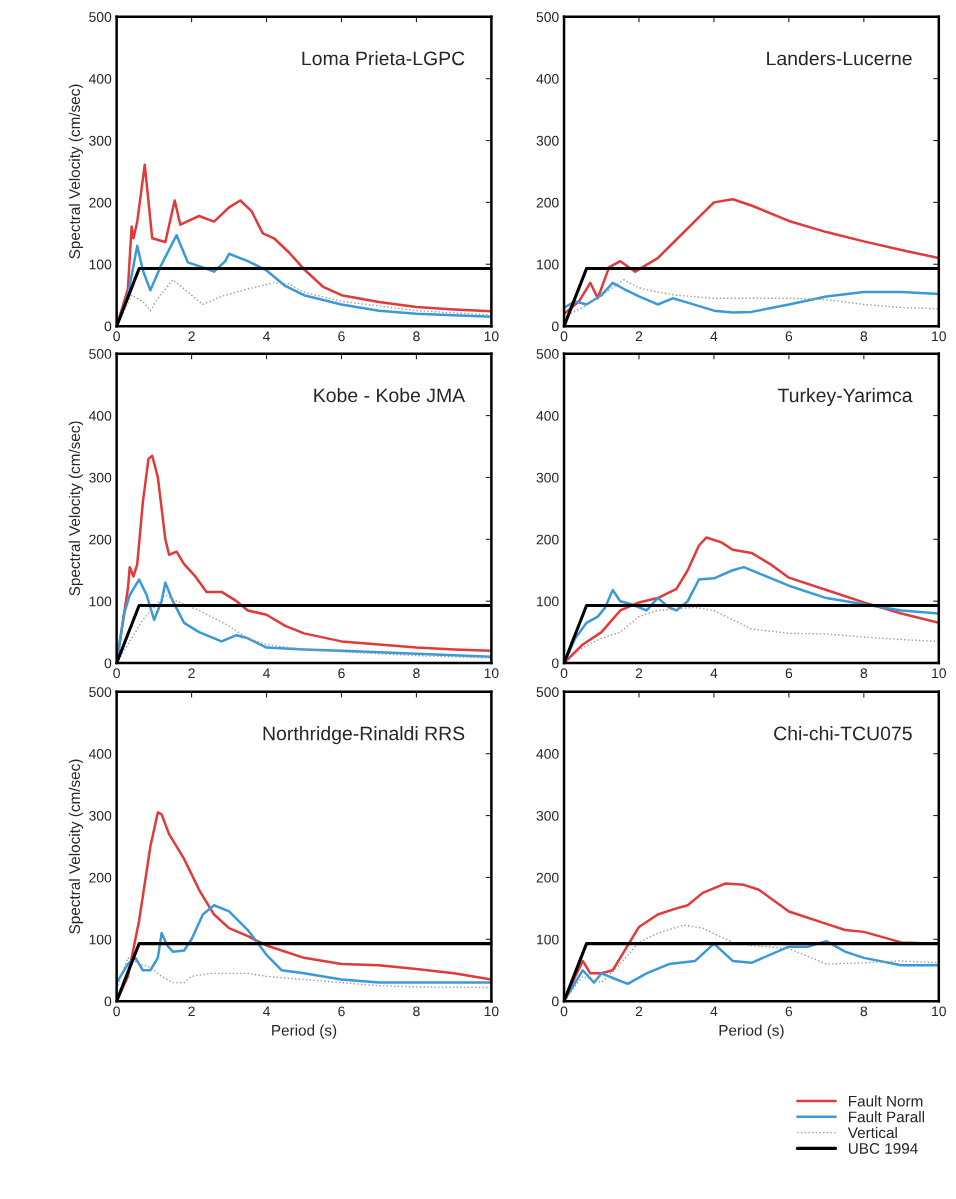 The width and height of the screenshot is (956, 1199). I want to click on legend-label: Fault Parall, so click(887, 1117).